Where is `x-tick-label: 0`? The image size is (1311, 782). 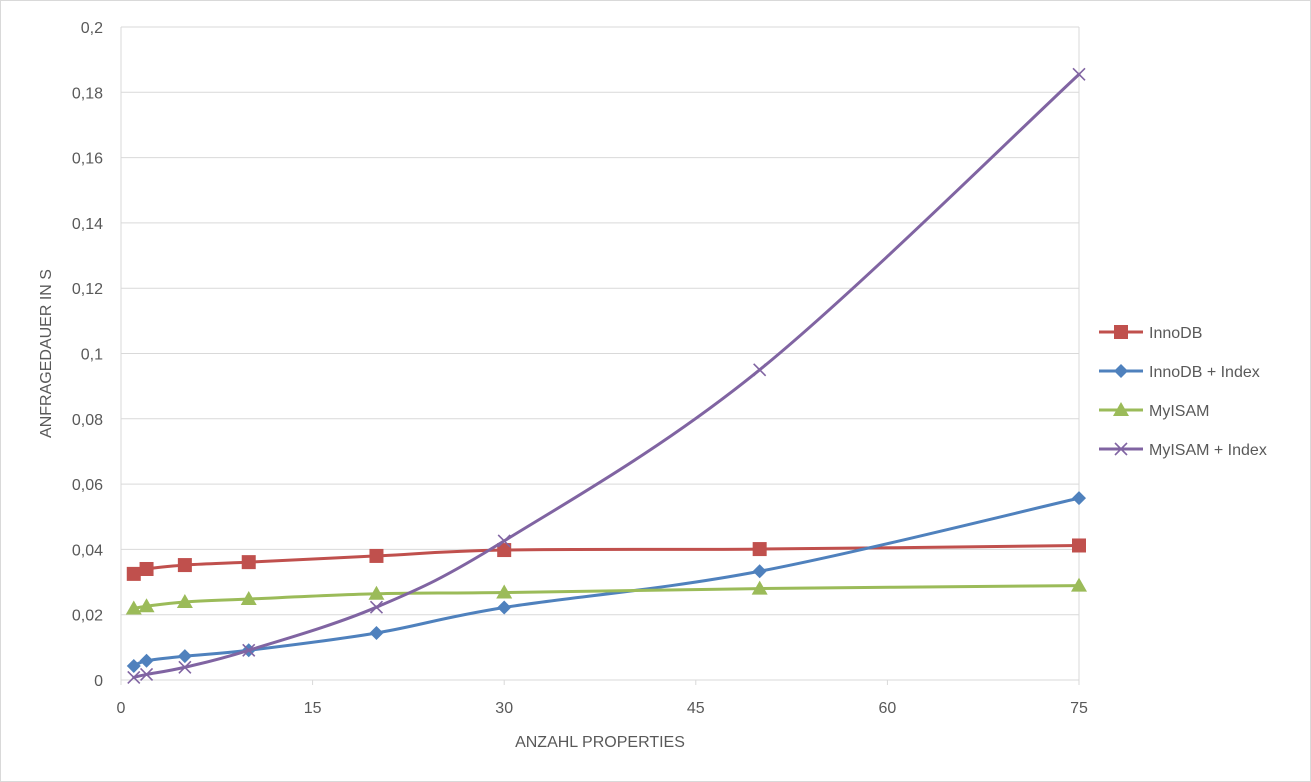
x-tick-label: 0 is located at coordinates (121, 708).